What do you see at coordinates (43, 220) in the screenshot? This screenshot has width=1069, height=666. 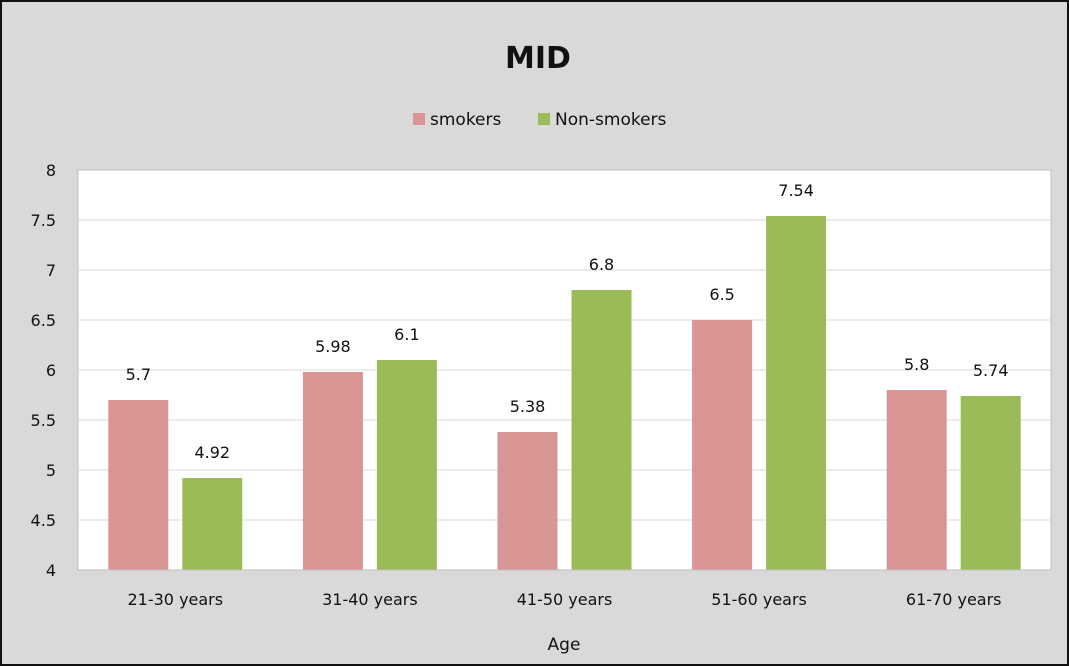 I see `y-tick-label: 7.5` at bounding box center [43, 220].